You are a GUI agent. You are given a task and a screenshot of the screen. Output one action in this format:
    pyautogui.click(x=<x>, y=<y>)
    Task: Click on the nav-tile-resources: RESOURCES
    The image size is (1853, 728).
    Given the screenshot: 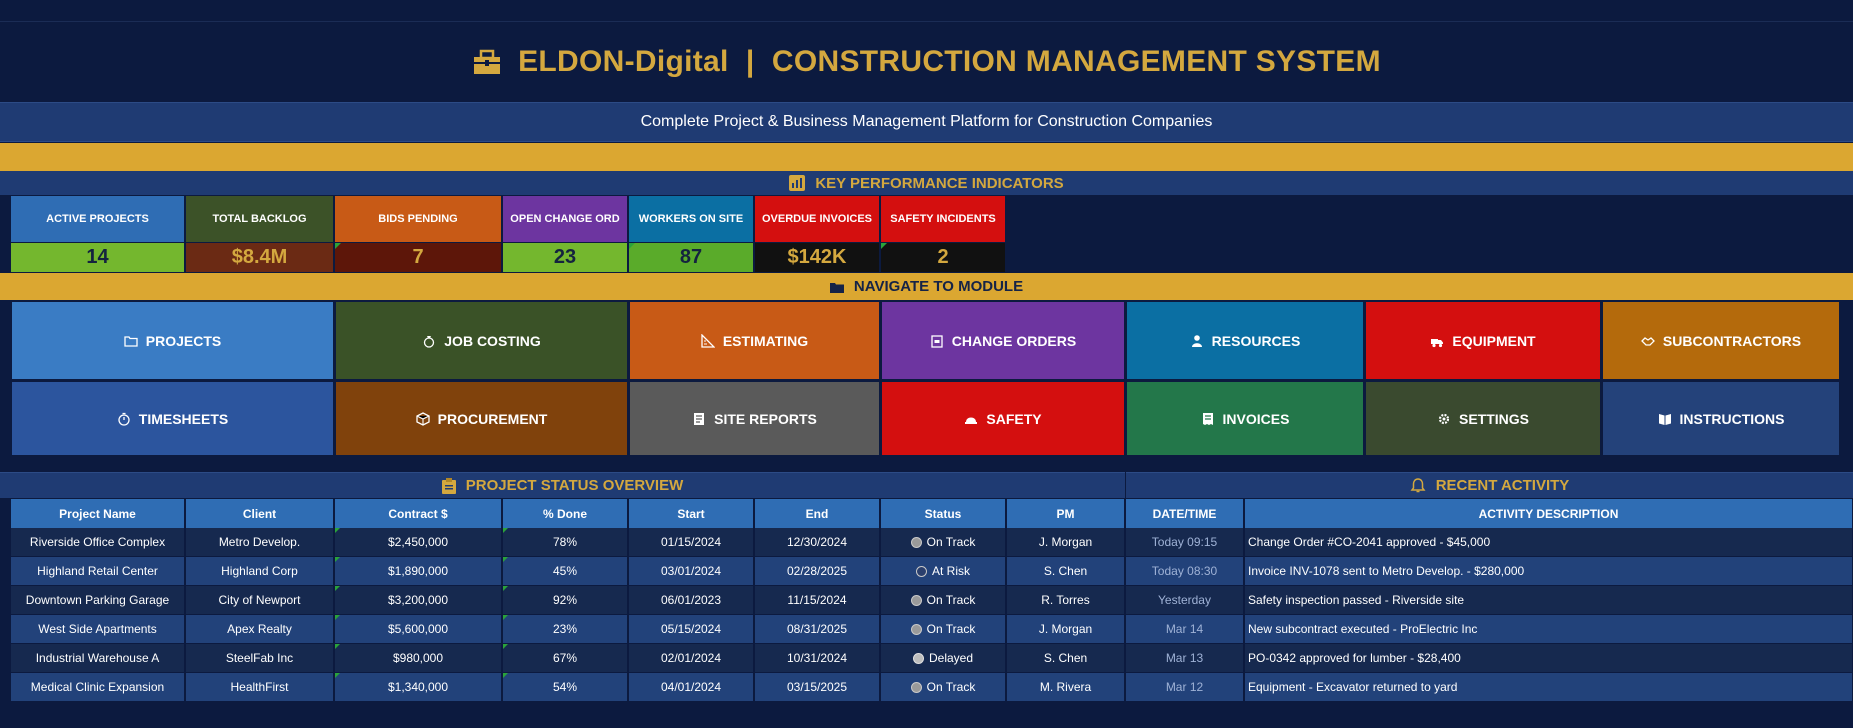 What is the action you would take?
    pyautogui.click(x=1245, y=340)
    